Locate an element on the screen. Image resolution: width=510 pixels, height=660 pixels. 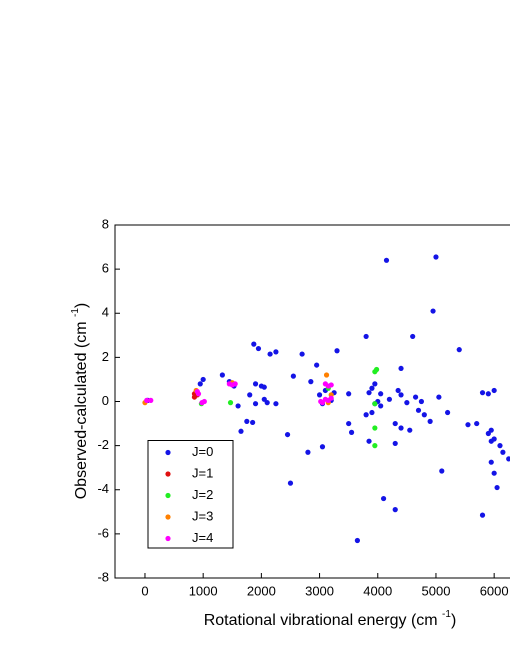
x-label-text: Rotational vibrational energy (cm is located at coordinates (321, 620).